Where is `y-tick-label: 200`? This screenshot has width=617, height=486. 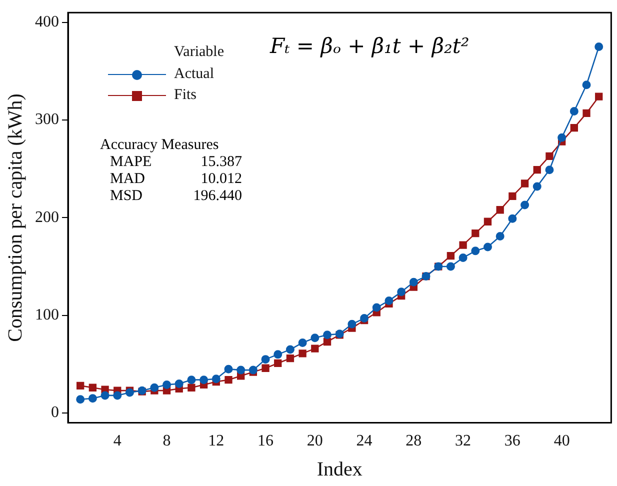 y-tick-label: 200 is located at coordinates (47, 217).